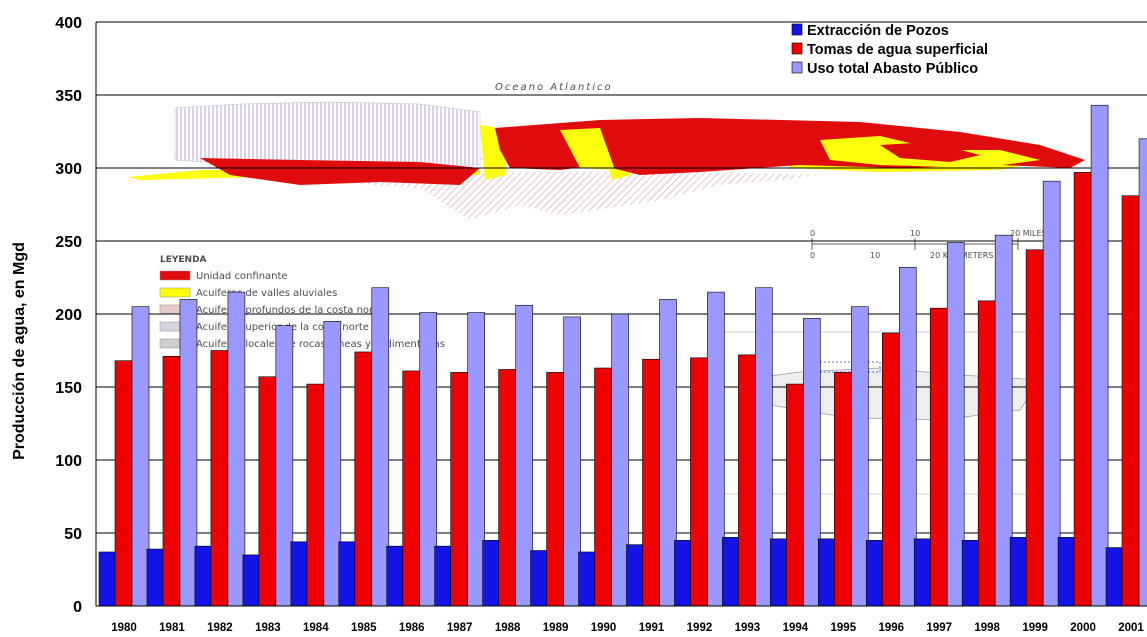 The height and width of the screenshot is (637, 1147). What do you see at coordinates (699, 482) in the screenshot?
I see `bar-surface-1992` at bounding box center [699, 482].